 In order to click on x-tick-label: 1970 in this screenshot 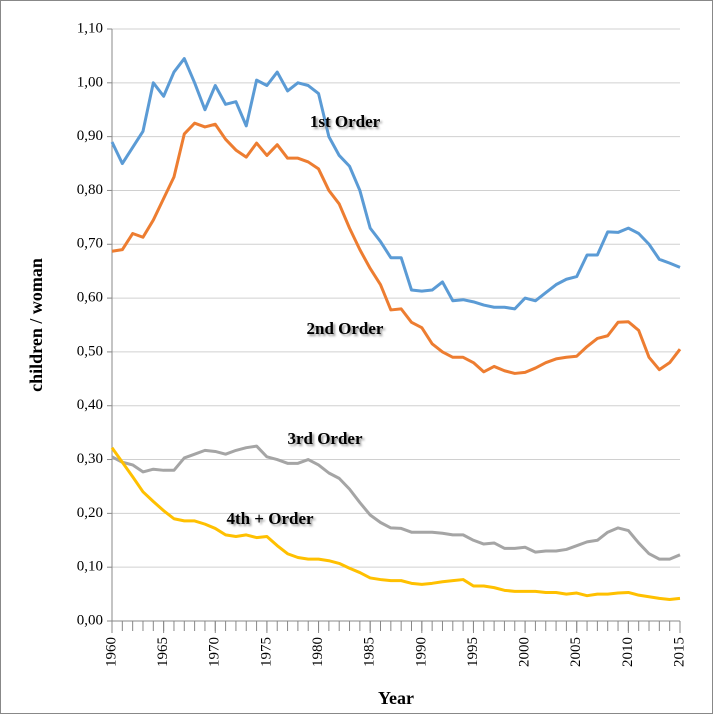, I will do `click(215, 652)`.